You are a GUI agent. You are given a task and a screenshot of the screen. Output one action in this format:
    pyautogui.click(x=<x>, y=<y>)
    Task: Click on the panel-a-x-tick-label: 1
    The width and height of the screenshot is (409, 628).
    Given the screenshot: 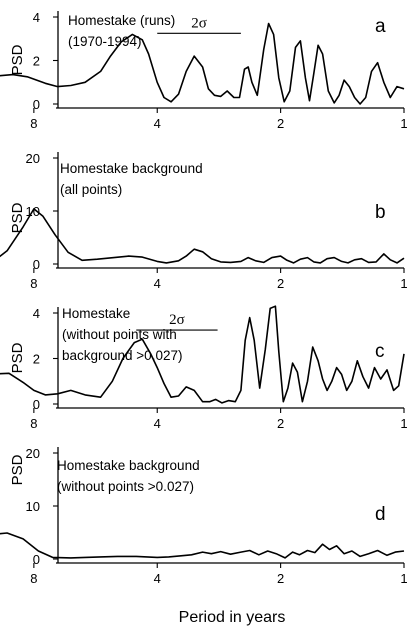 What is the action you would take?
    pyautogui.click(x=403, y=123)
    